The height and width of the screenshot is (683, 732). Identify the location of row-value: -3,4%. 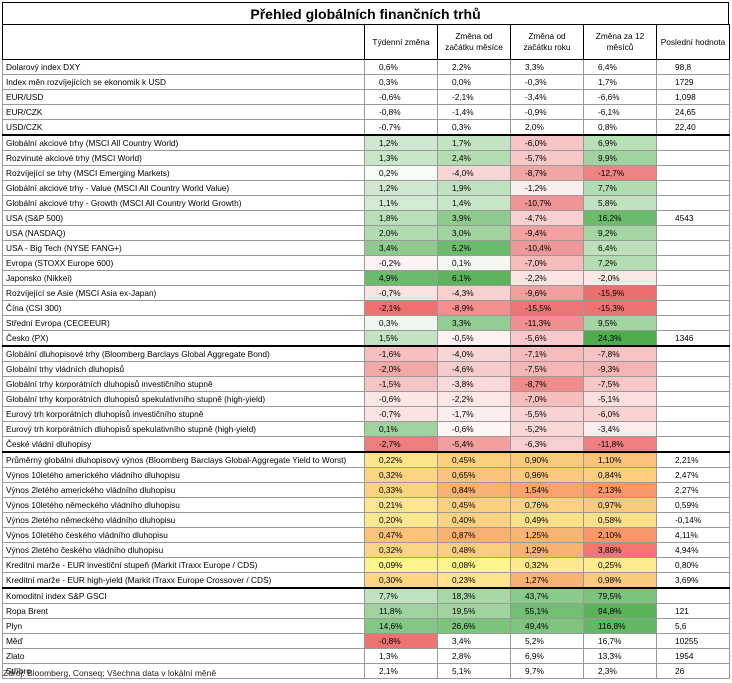
(547, 97).